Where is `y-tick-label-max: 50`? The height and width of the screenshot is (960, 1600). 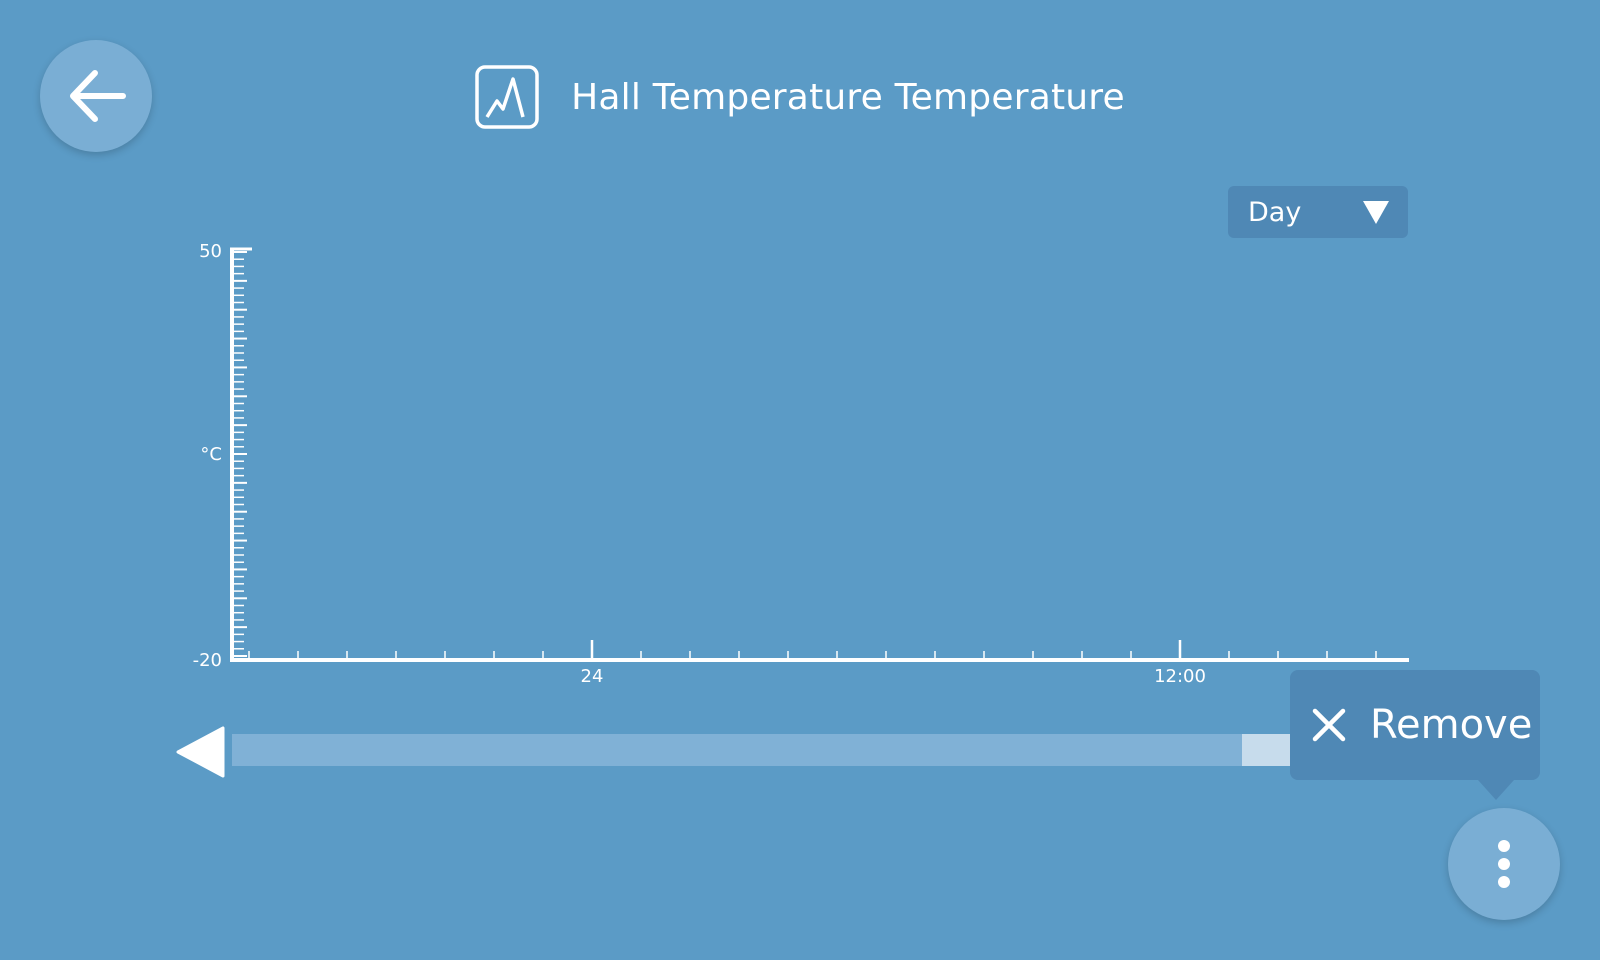
y-tick-label-max: 50 is located at coordinates (210, 251).